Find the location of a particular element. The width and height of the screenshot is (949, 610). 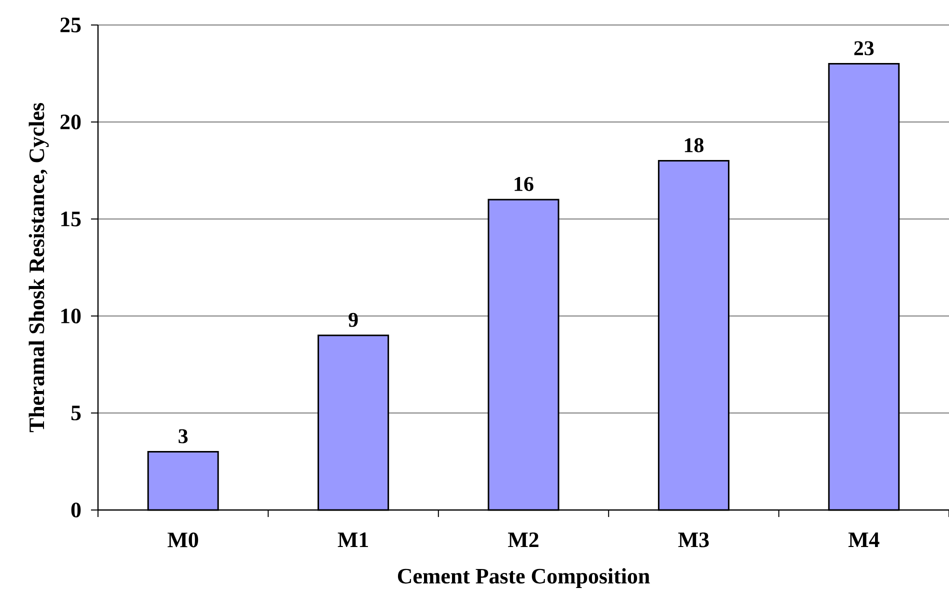

x-axis-title: Cement Paste Composition is located at coordinates (524, 578).